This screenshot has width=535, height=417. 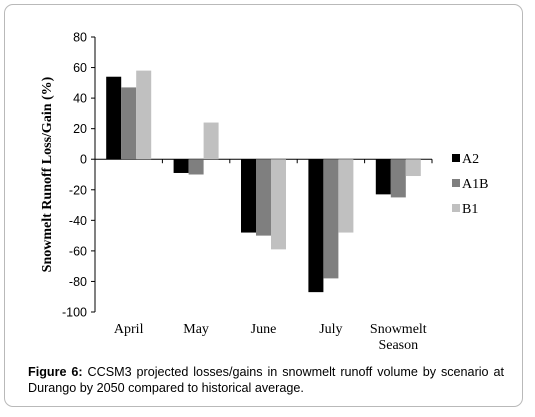 I want to click on legend-swatch-a2, so click(x=456, y=158).